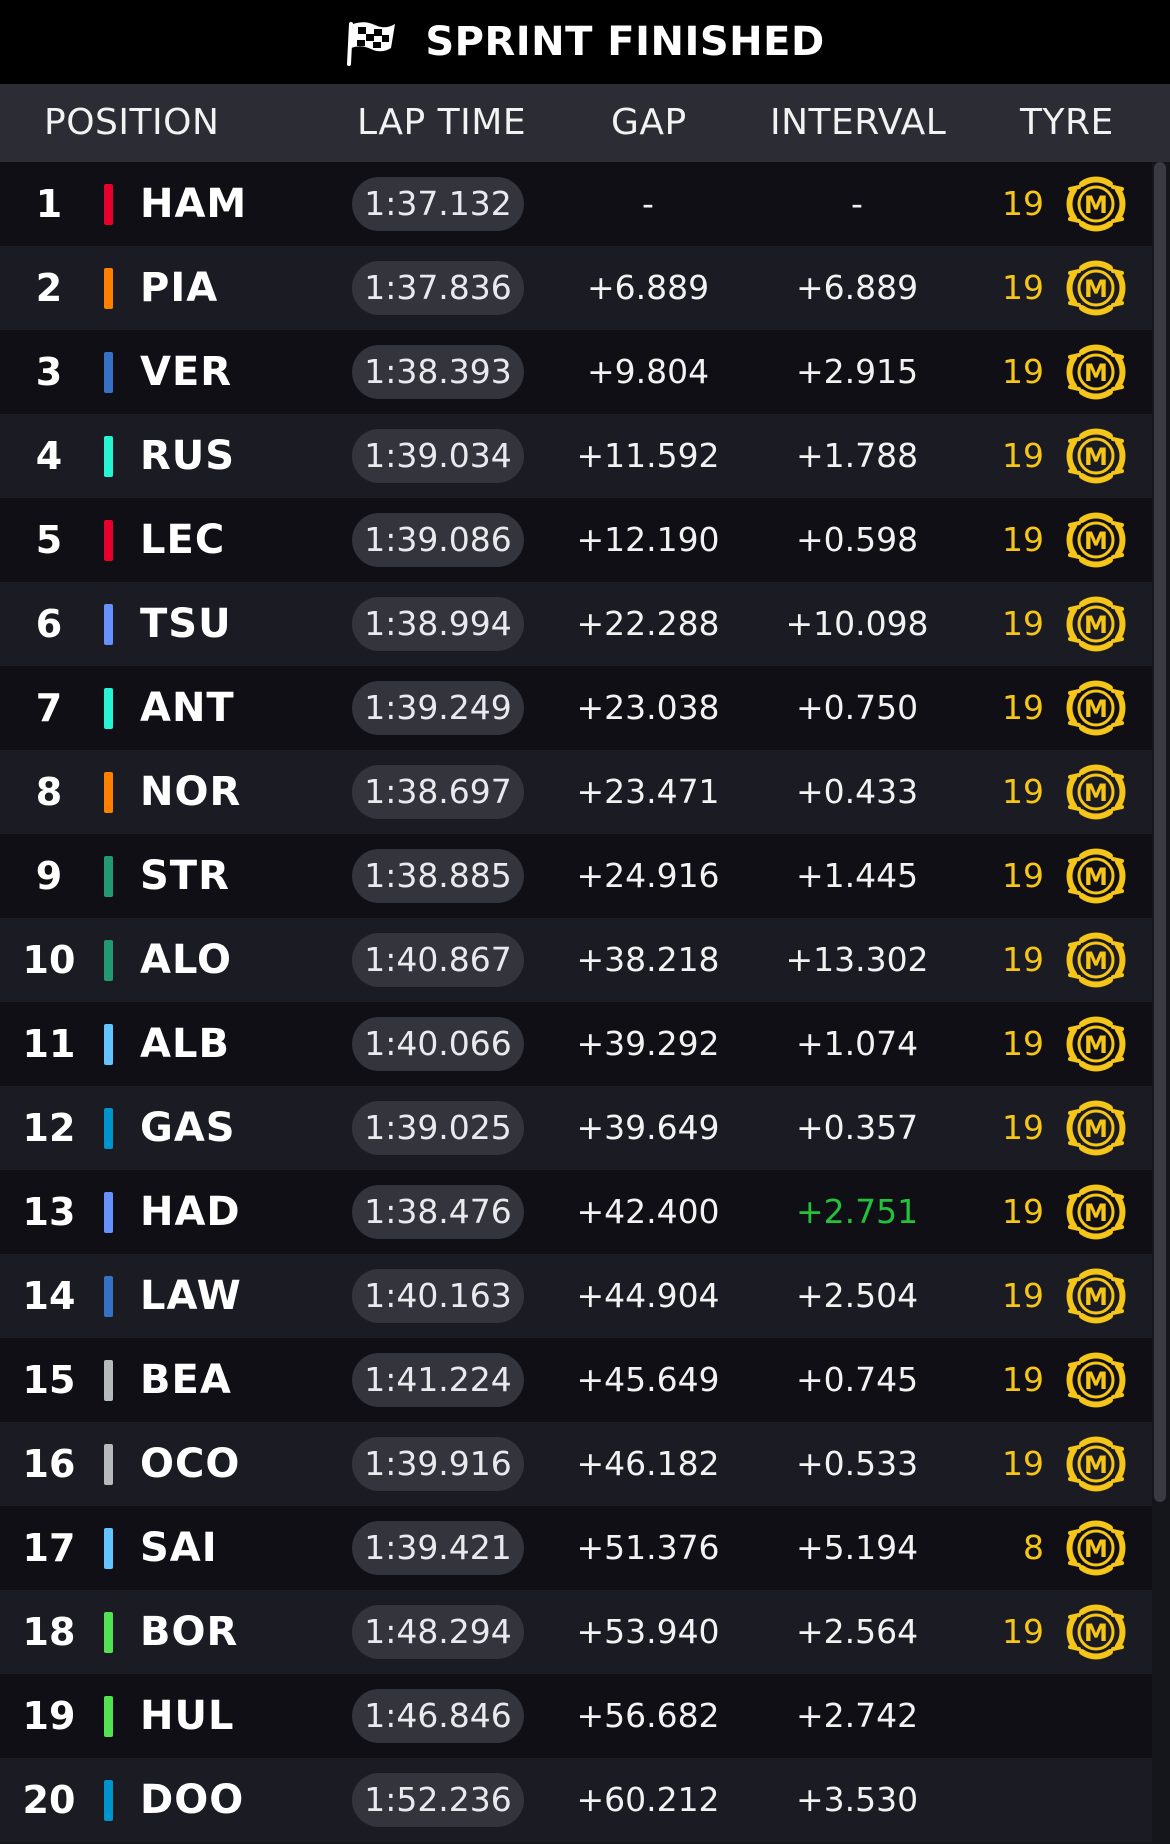 The height and width of the screenshot is (1844, 1170). What do you see at coordinates (576, 708) in the screenshot?
I see `table-row: 7 ANT 1:39.249 +23.038 +0.750 19 M` at bounding box center [576, 708].